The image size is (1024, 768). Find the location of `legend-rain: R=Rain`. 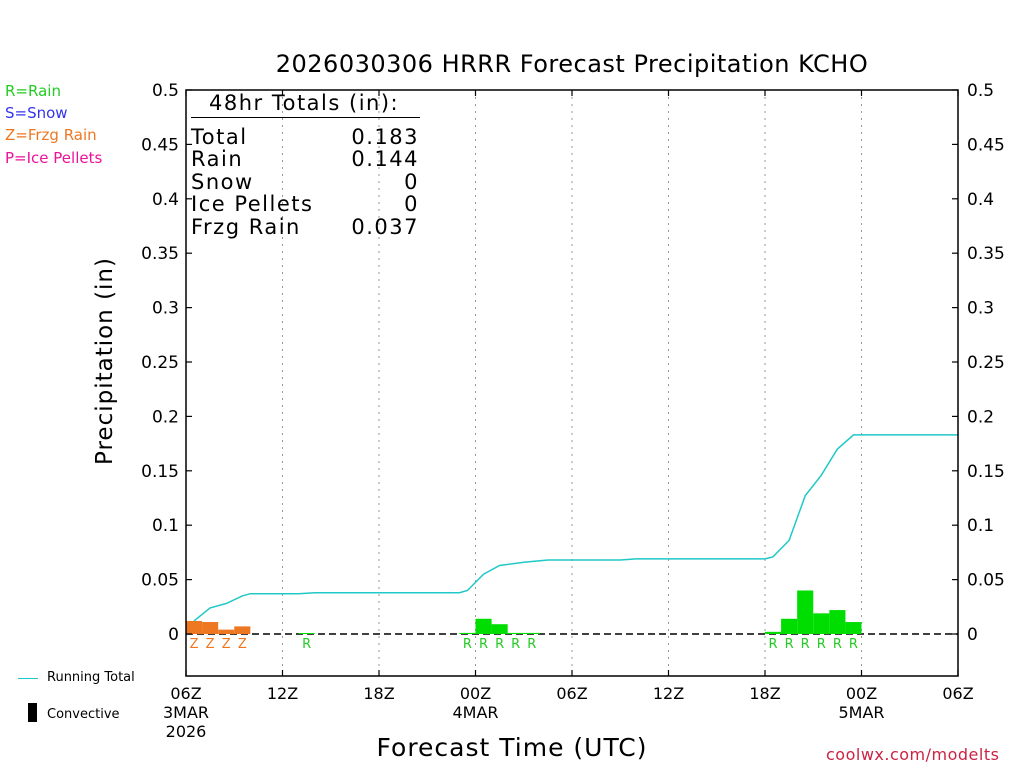

legend-rain: R=Rain is located at coordinates (33, 91).